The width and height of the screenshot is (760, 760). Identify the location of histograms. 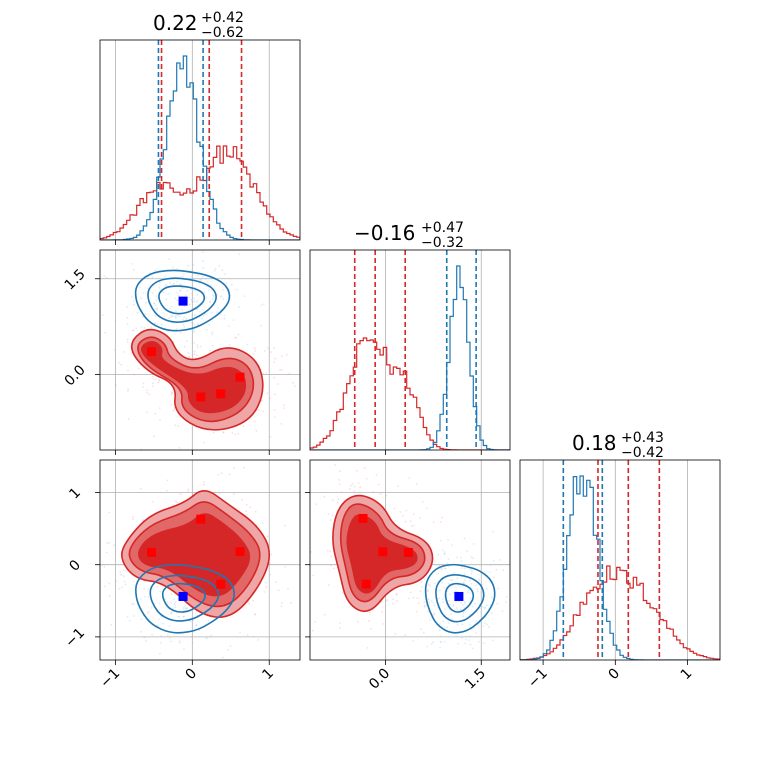
(620, 560).